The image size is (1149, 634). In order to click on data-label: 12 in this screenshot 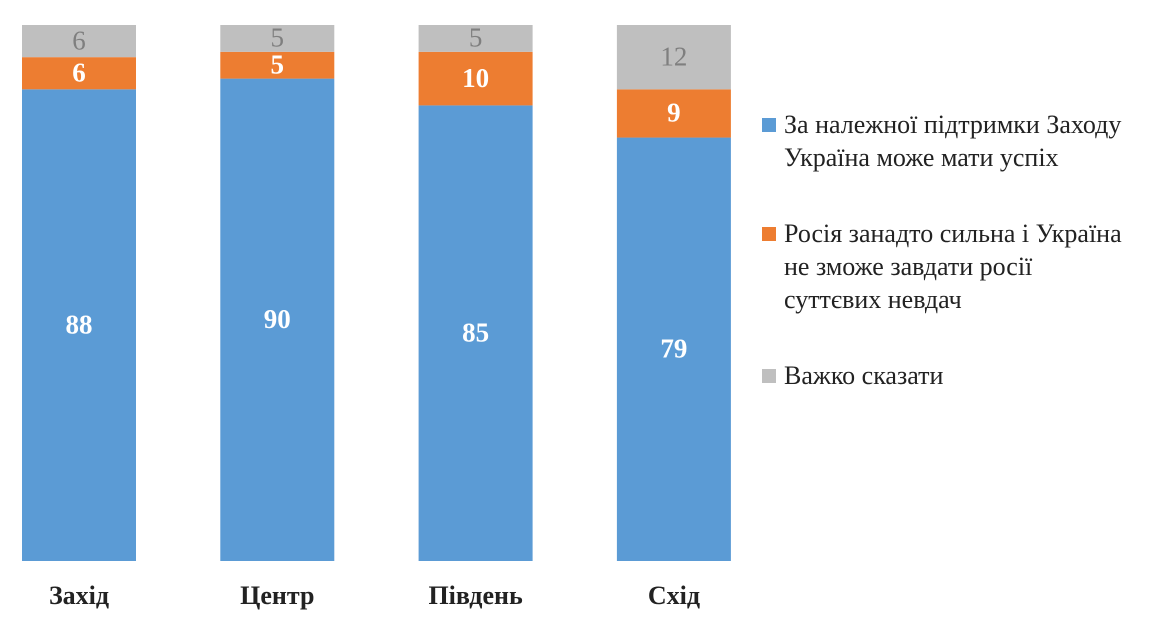, I will do `click(673, 56)`.